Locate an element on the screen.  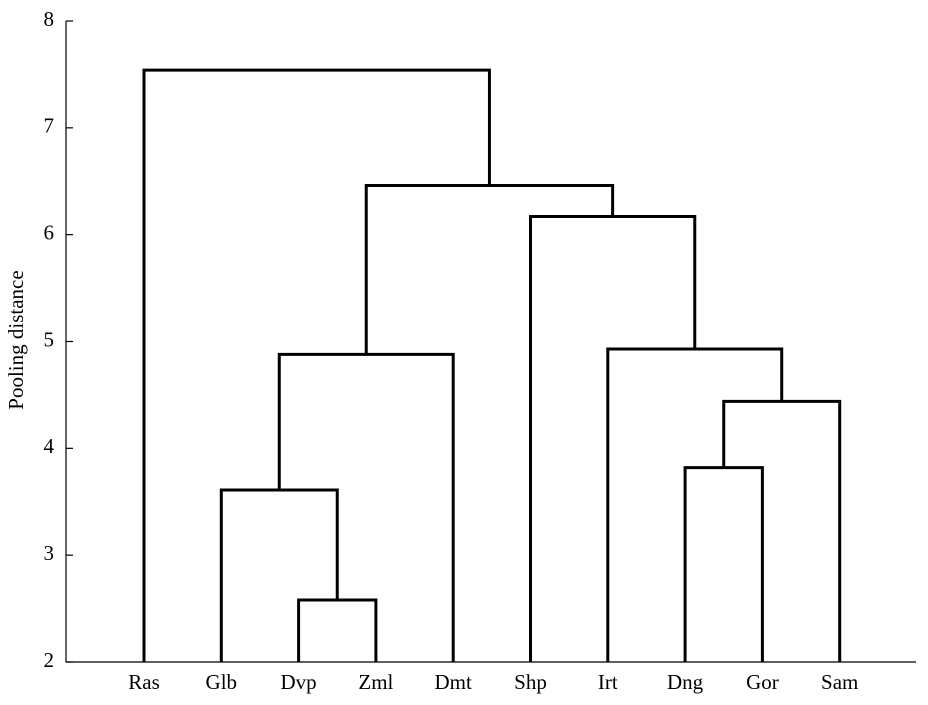
y-tick-label: 2 is located at coordinates (49, 660).